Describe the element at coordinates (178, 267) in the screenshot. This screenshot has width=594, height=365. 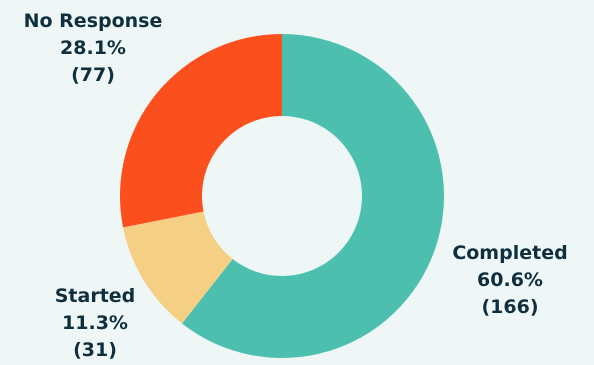
I see `donut-slice-started` at that location.